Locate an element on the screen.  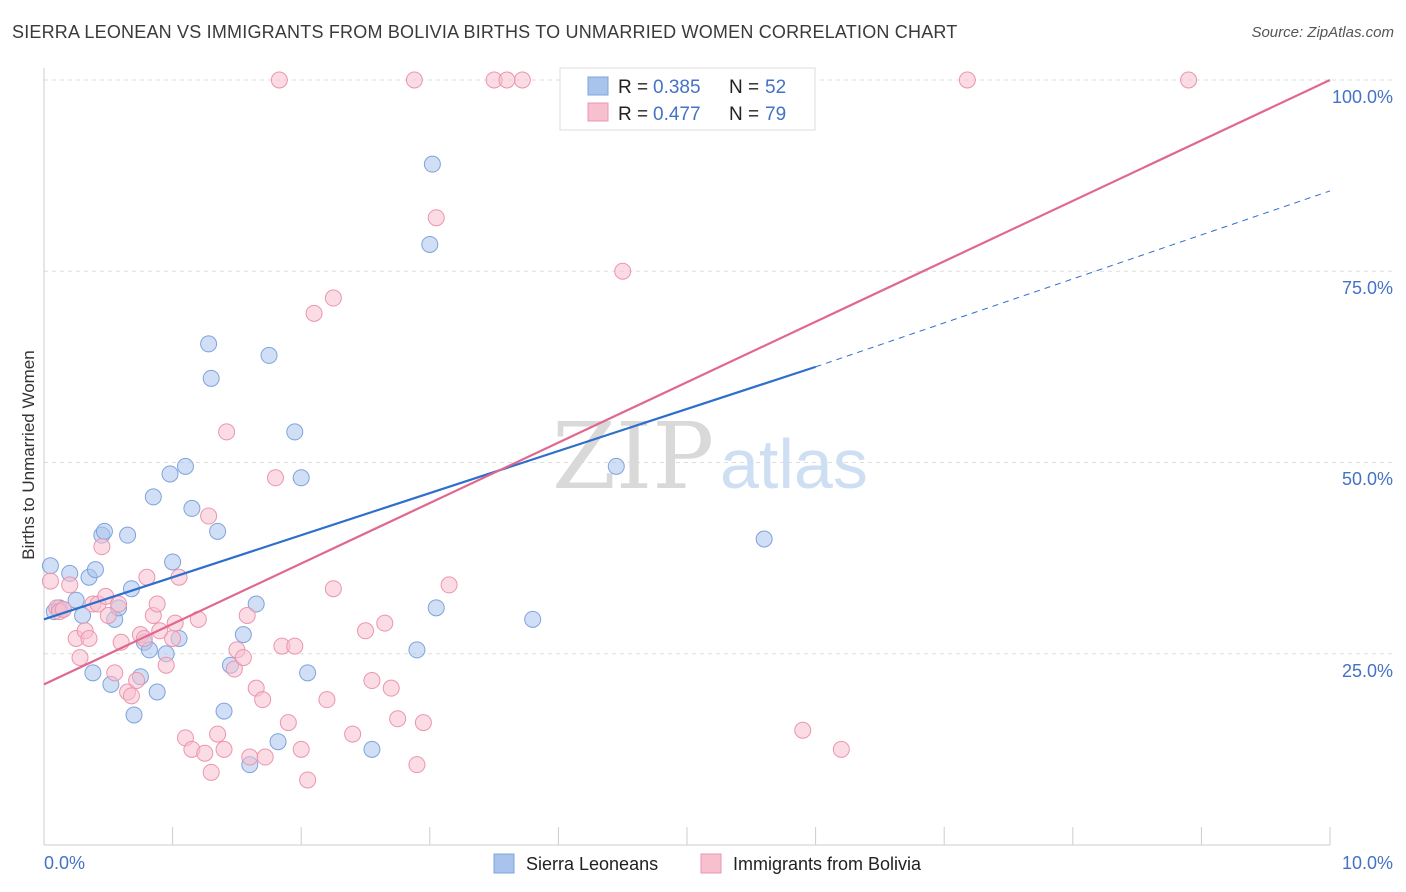
y-tick-label-100: 100.0% is located at coordinates (1362, 97).